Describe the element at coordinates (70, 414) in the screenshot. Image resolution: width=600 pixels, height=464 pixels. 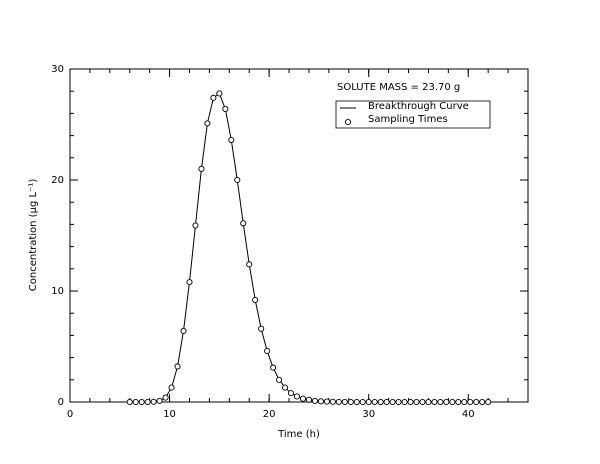
I see `x-tick-label: 0` at that location.